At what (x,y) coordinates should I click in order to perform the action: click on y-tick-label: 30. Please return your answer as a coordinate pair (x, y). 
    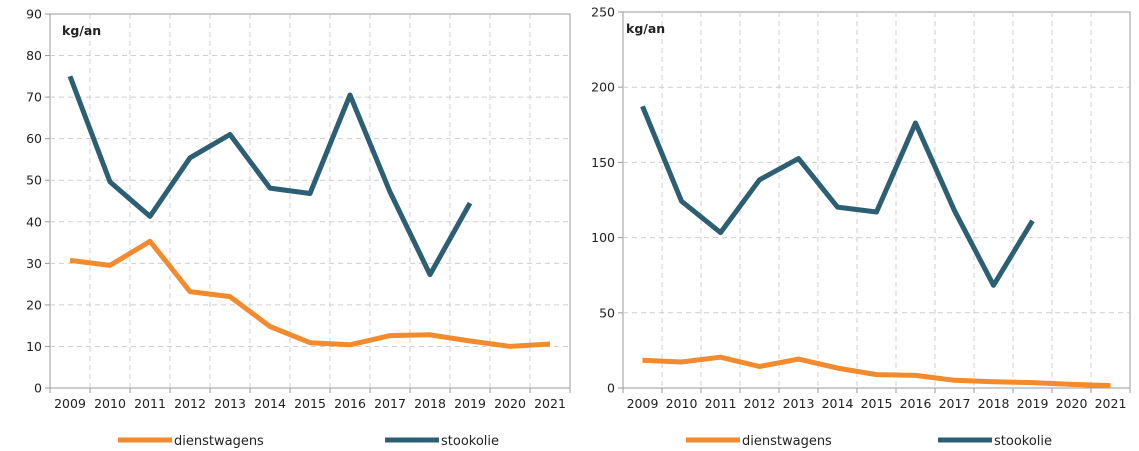
    Looking at the image, I should click on (34, 263).